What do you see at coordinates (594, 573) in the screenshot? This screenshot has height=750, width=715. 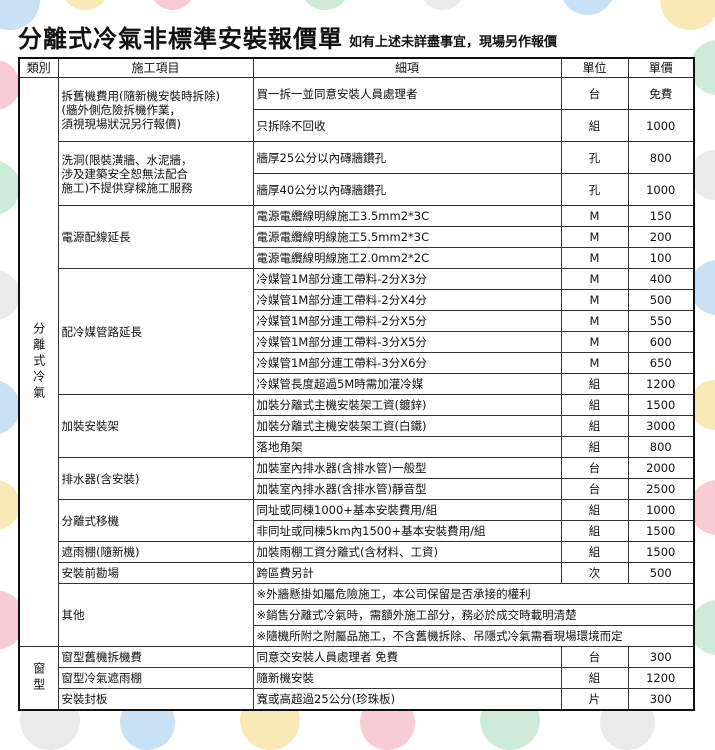 I see `unit-cell: 次` at bounding box center [594, 573].